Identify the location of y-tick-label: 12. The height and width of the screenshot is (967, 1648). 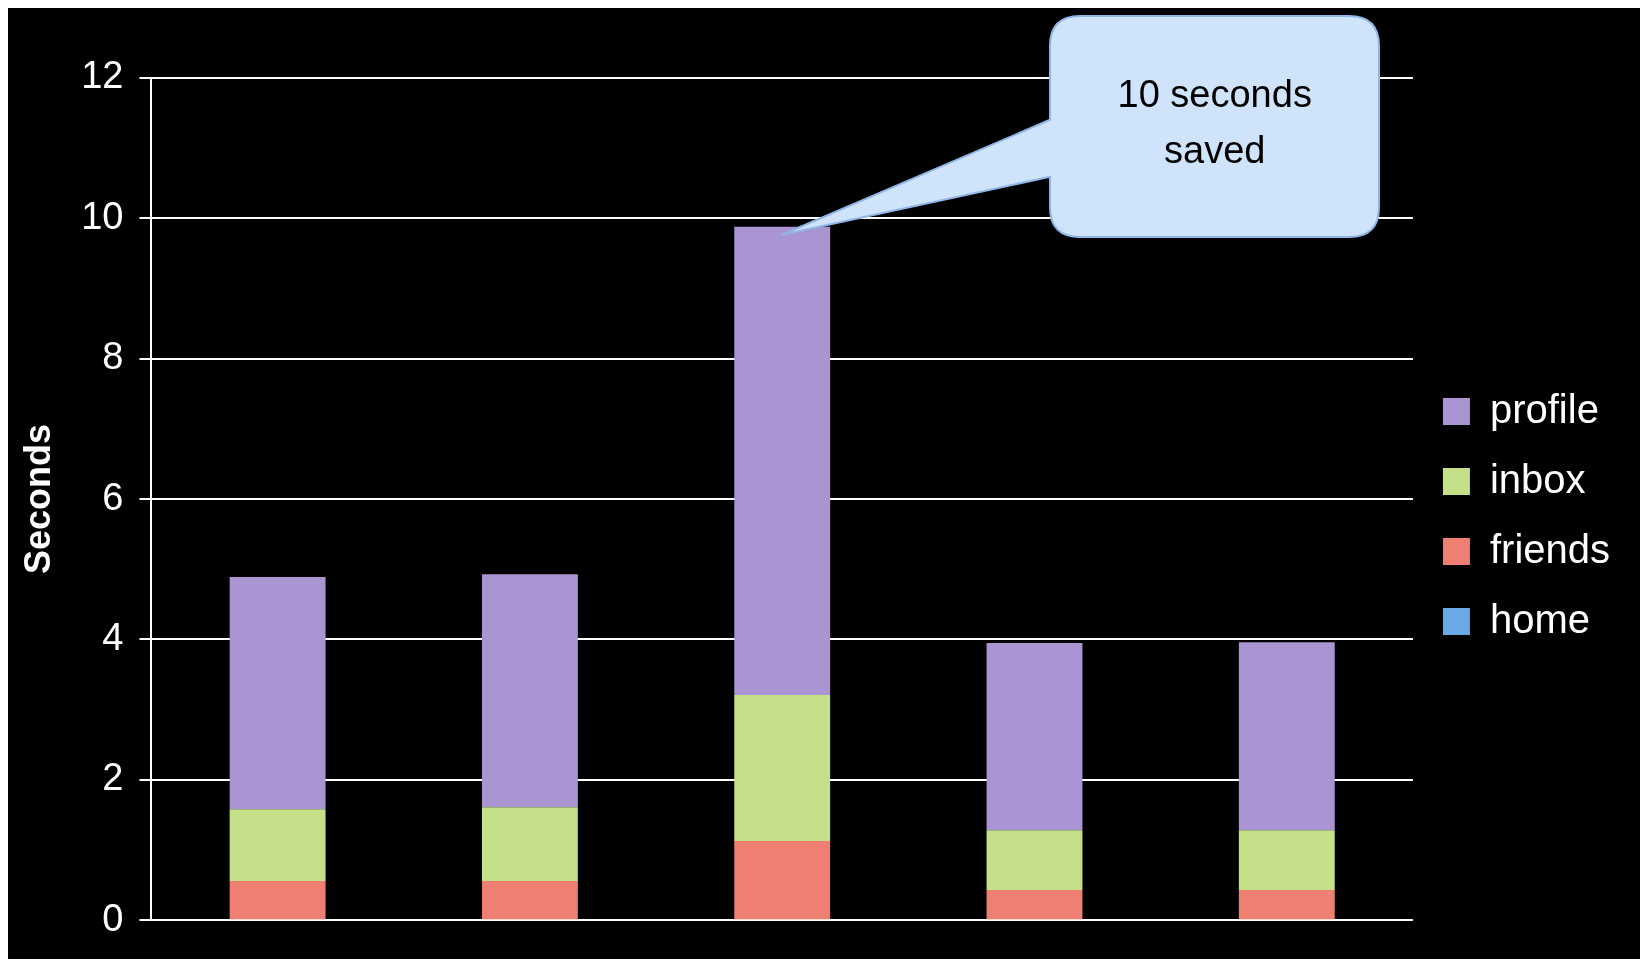
(102, 75).